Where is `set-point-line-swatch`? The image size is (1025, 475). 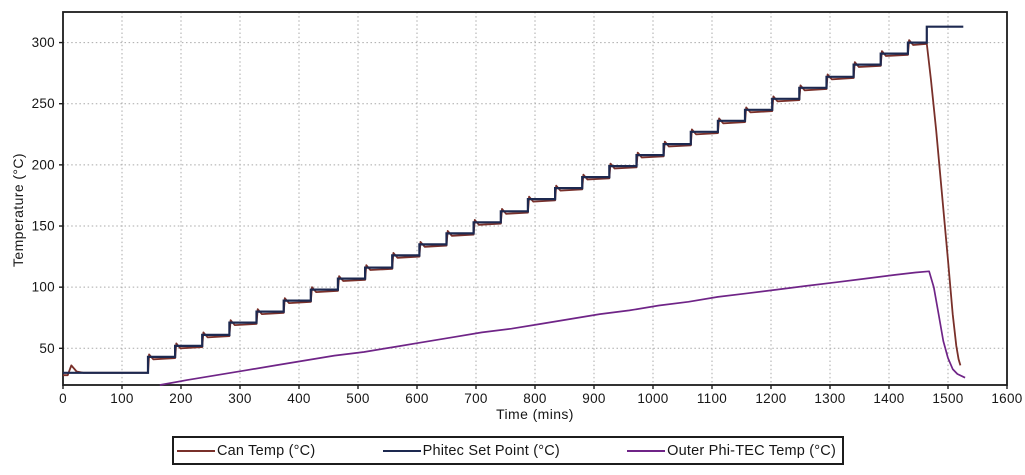
set-point-line-swatch is located at coordinates (401, 450).